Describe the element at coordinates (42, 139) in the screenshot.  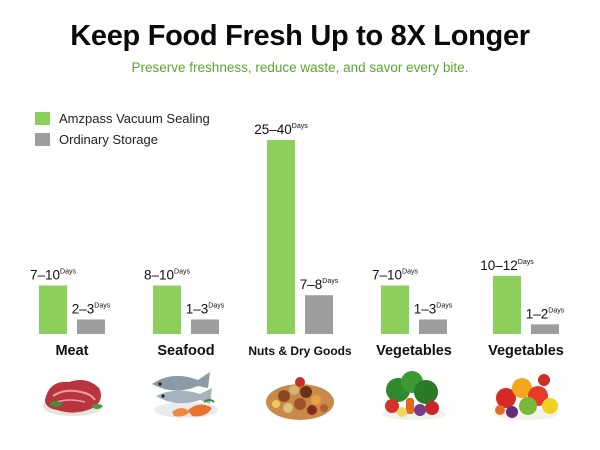
I see `legend-swatch-ordinary` at that location.